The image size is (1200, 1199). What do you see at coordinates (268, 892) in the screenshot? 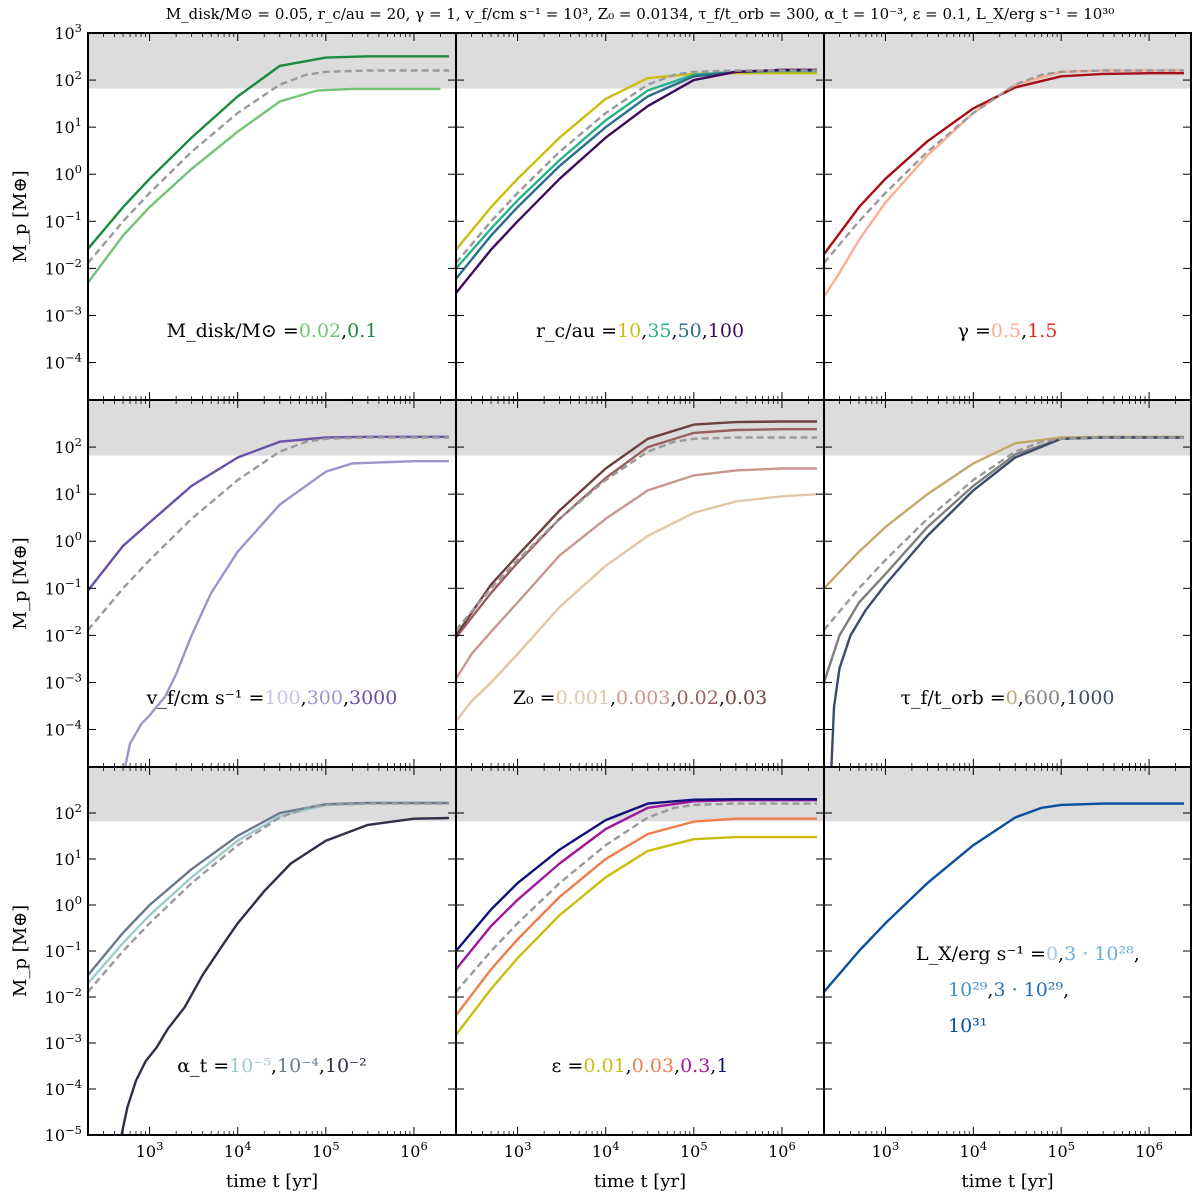
I see `series-line-10^-5` at bounding box center [268, 892].